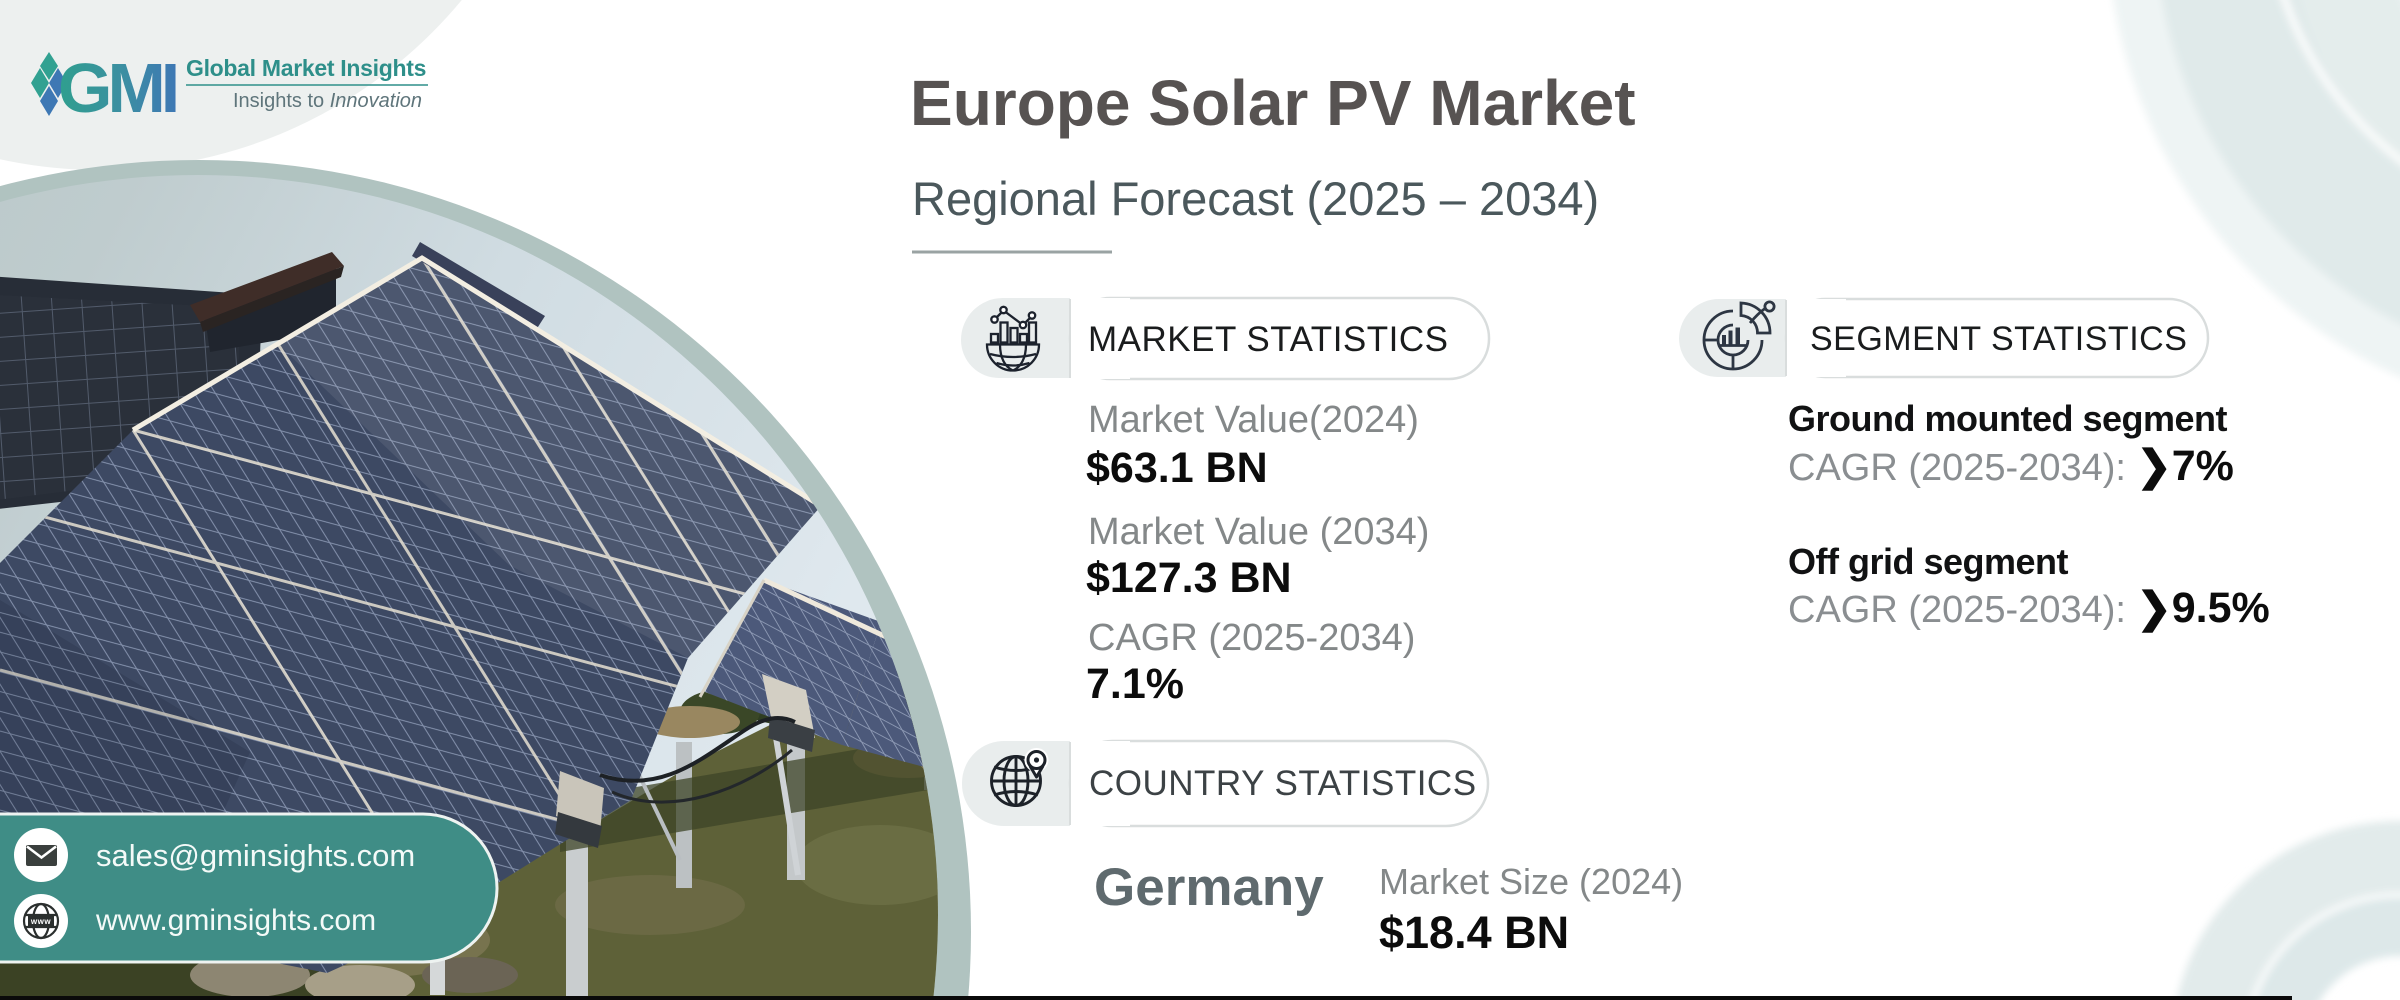 This screenshot has width=2400, height=1000. Describe the element at coordinates (1474, 932) in the screenshot. I see `svg-text: $18.4 BN` at that location.